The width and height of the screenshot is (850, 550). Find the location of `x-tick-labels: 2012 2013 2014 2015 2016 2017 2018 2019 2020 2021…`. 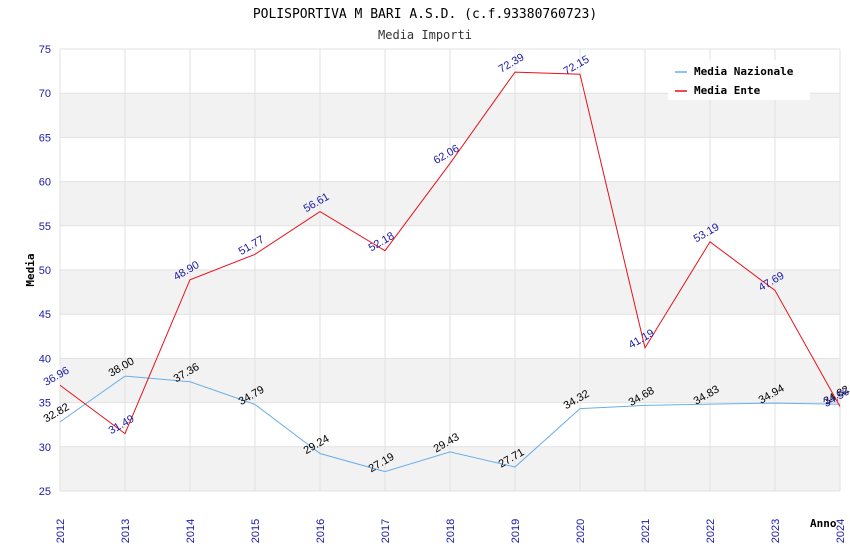

x-tick-labels: 2012 2013 2014 2015 2016 2017 2018 2019 2020 2021… is located at coordinates (451, 531).